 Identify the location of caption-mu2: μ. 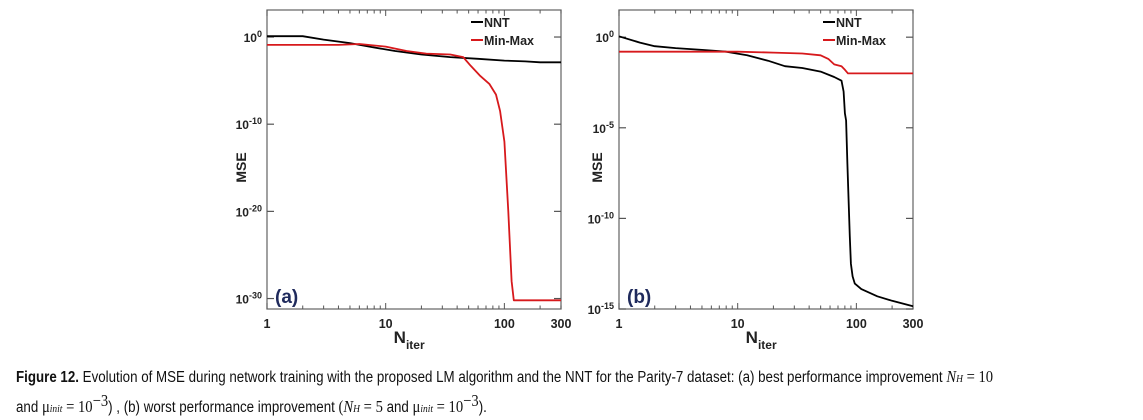
(416, 407).